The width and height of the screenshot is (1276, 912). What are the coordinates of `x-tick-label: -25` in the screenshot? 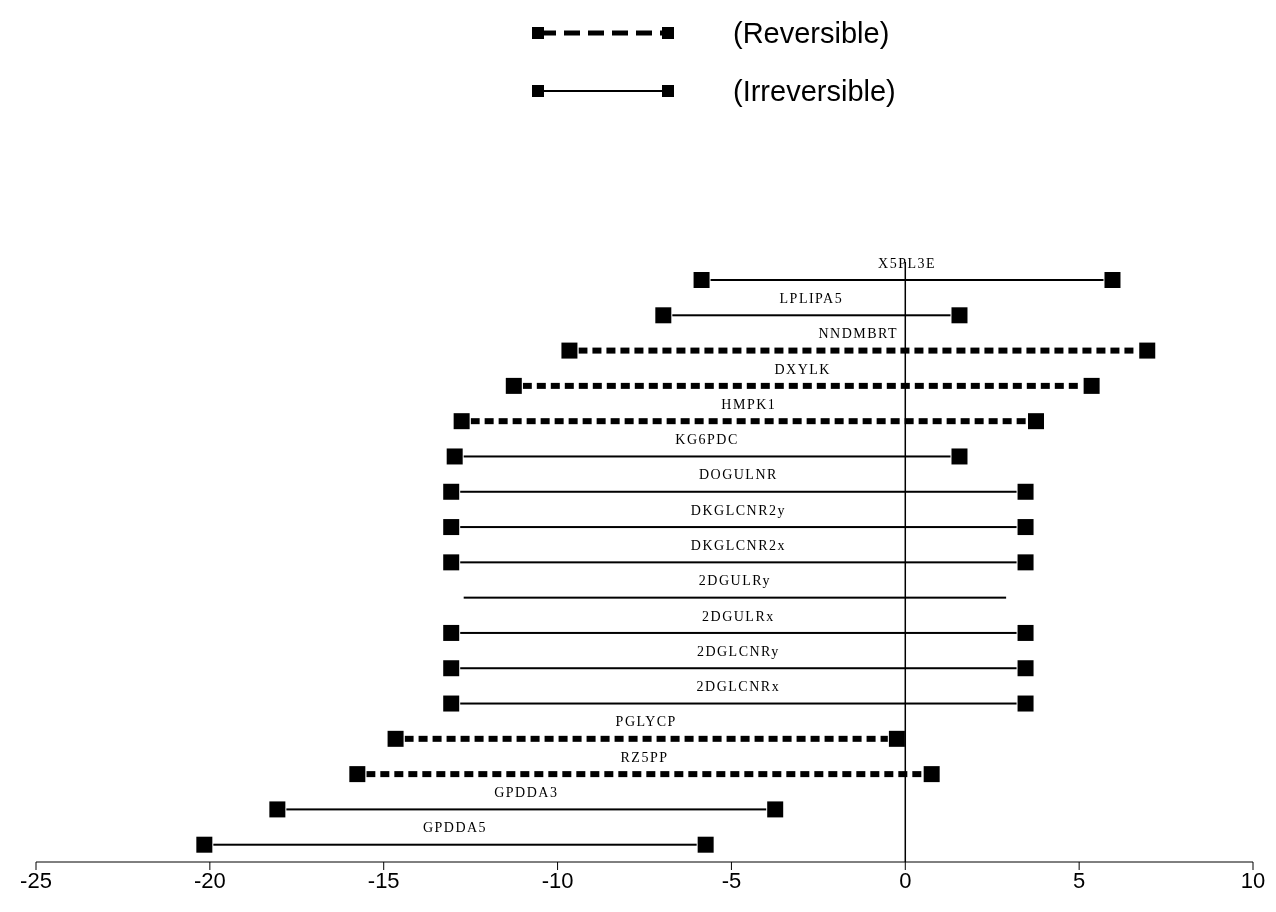 It's located at (36, 880).